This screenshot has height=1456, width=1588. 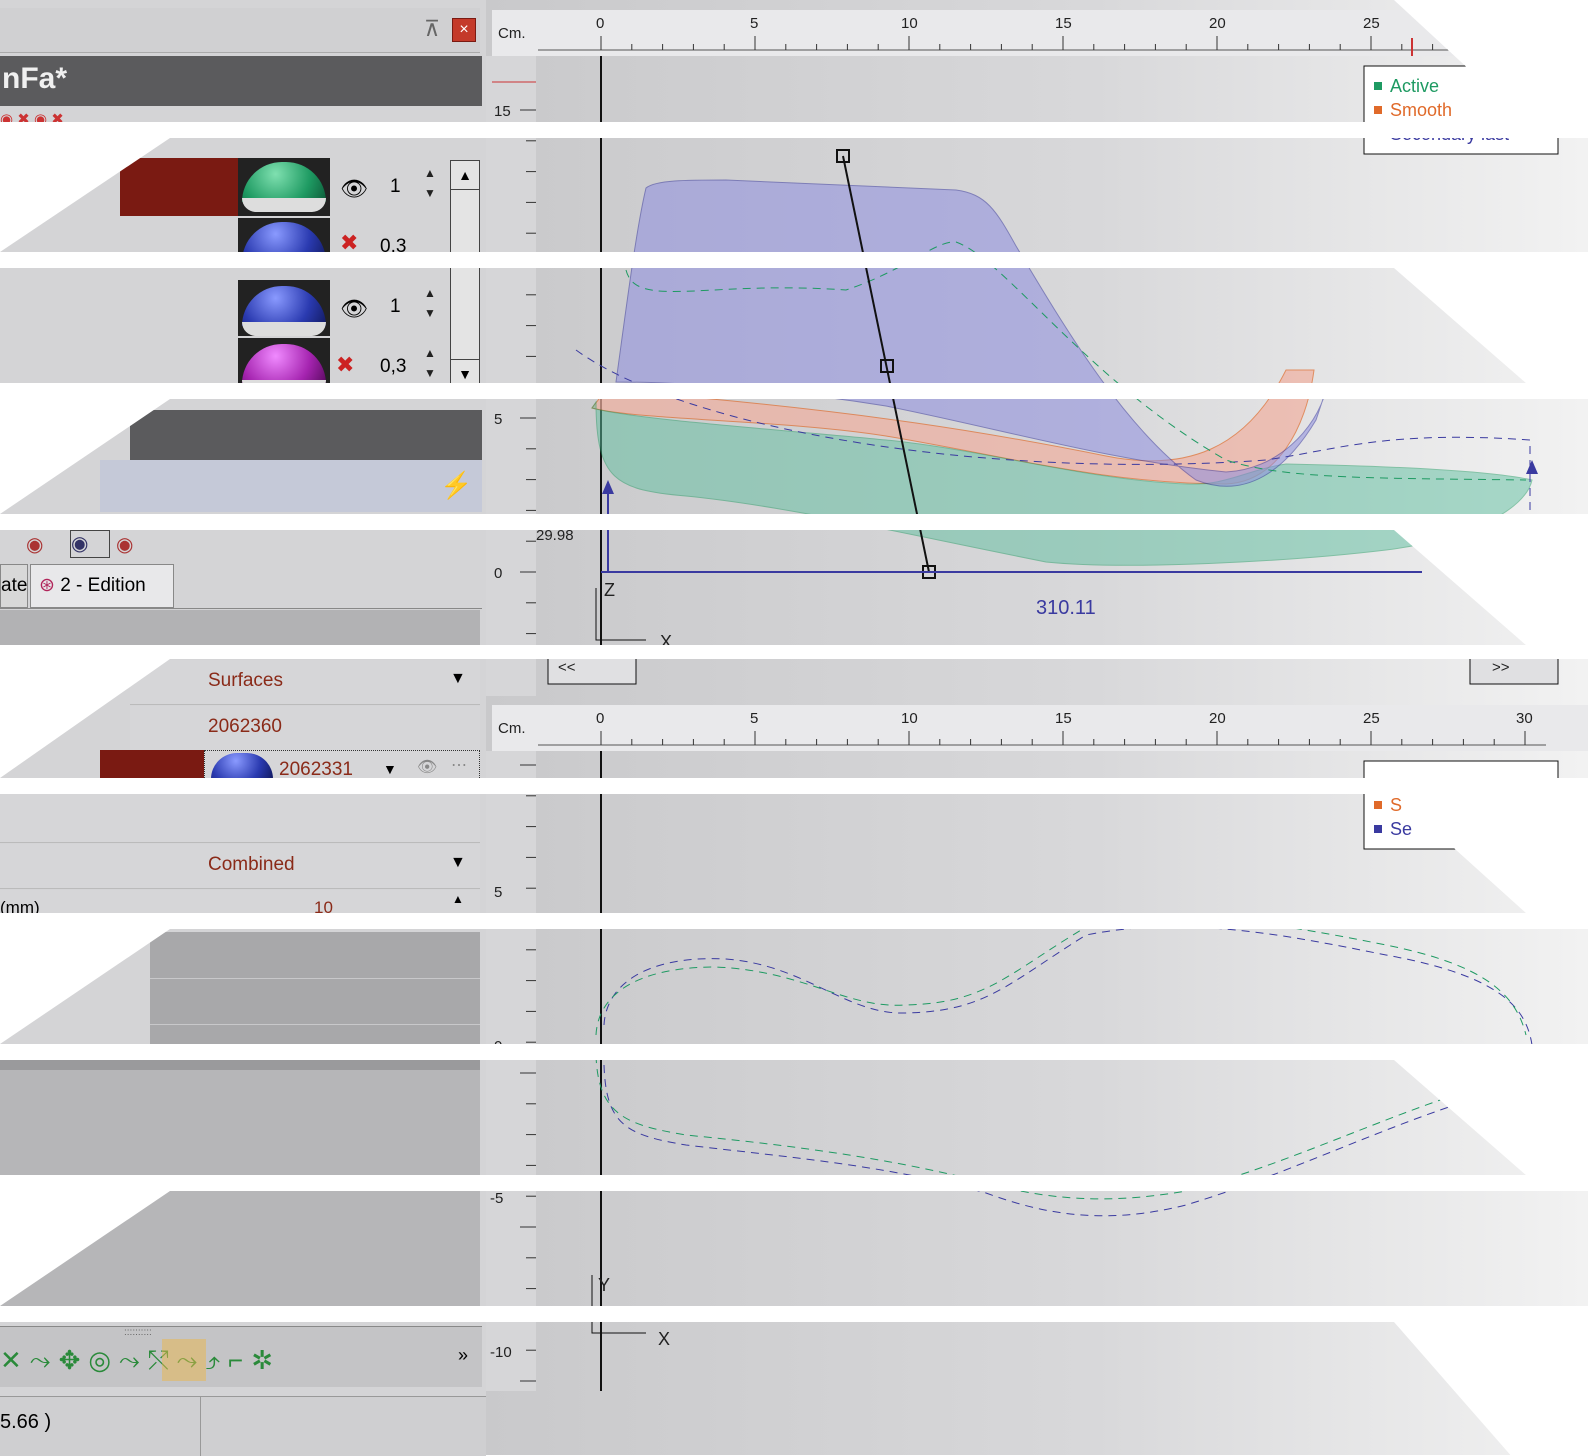 What do you see at coordinates (432, 29) in the screenshot?
I see `pin-icon: ⊼` at bounding box center [432, 29].